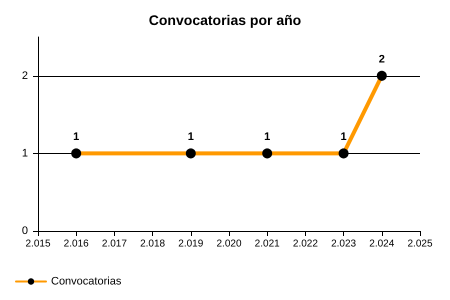 Image resolution: width=450 pixels, height=300 pixels. What do you see at coordinates (344, 244) in the screenshot?
I see `x-tick-label: 2.023` at bounding box center [344, 244].